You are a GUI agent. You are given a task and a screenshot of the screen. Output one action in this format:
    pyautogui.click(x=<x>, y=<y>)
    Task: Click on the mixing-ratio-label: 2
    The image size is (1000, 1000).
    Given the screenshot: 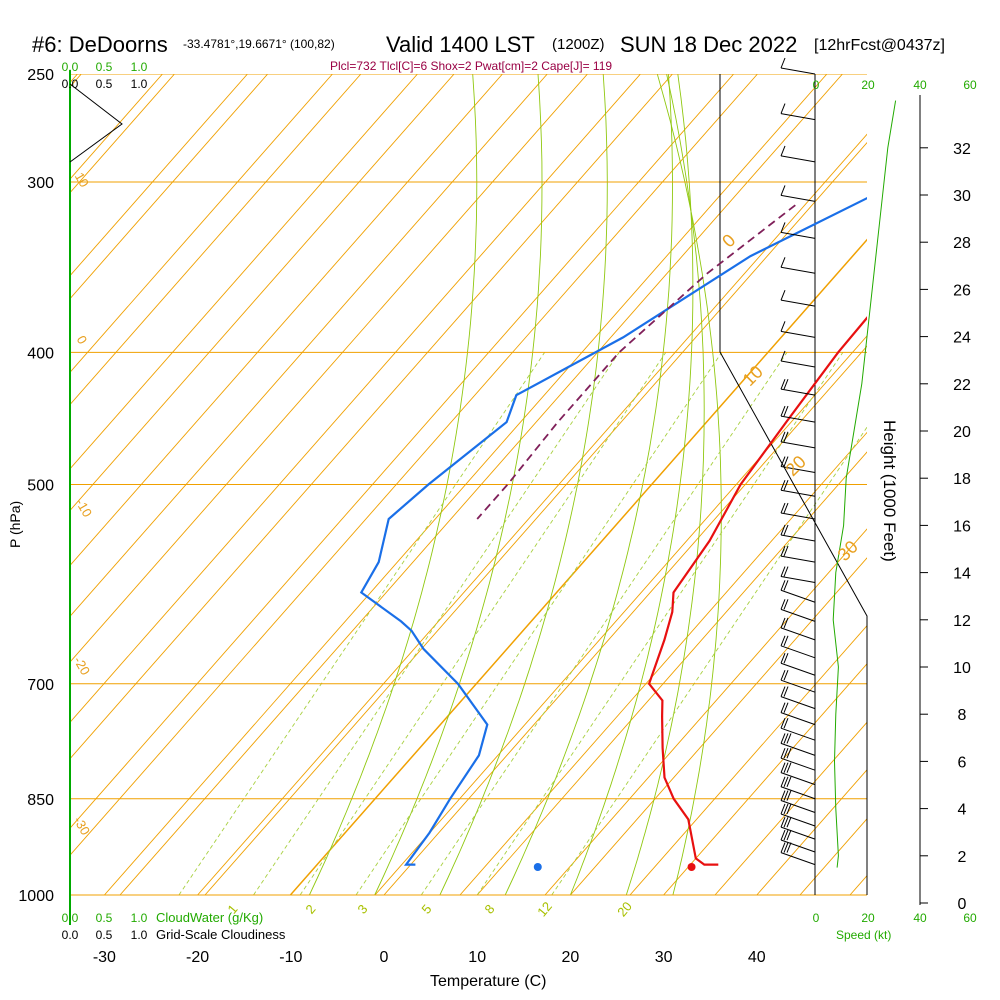 What is the action you would take?
    pyautogui.click(x=310, y=909)
    